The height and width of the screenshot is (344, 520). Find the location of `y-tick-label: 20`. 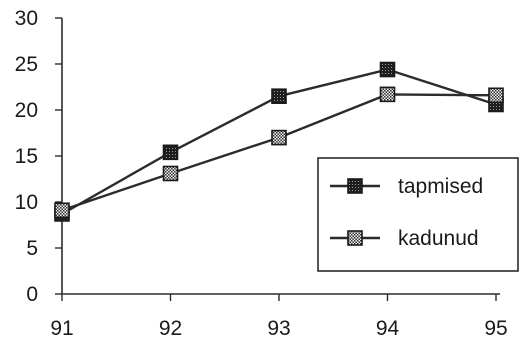

y-tick-label: 20 is located at coordinates (26, 110).